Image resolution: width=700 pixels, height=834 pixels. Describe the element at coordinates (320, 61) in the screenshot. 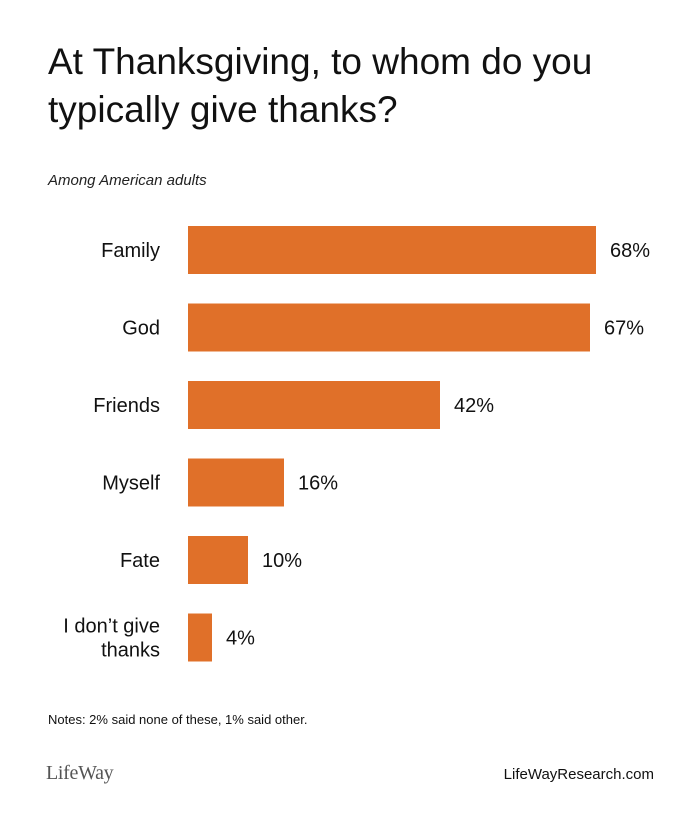

I see `chart-title-line-1: At Thanksgiving, to whom do you` at that location.